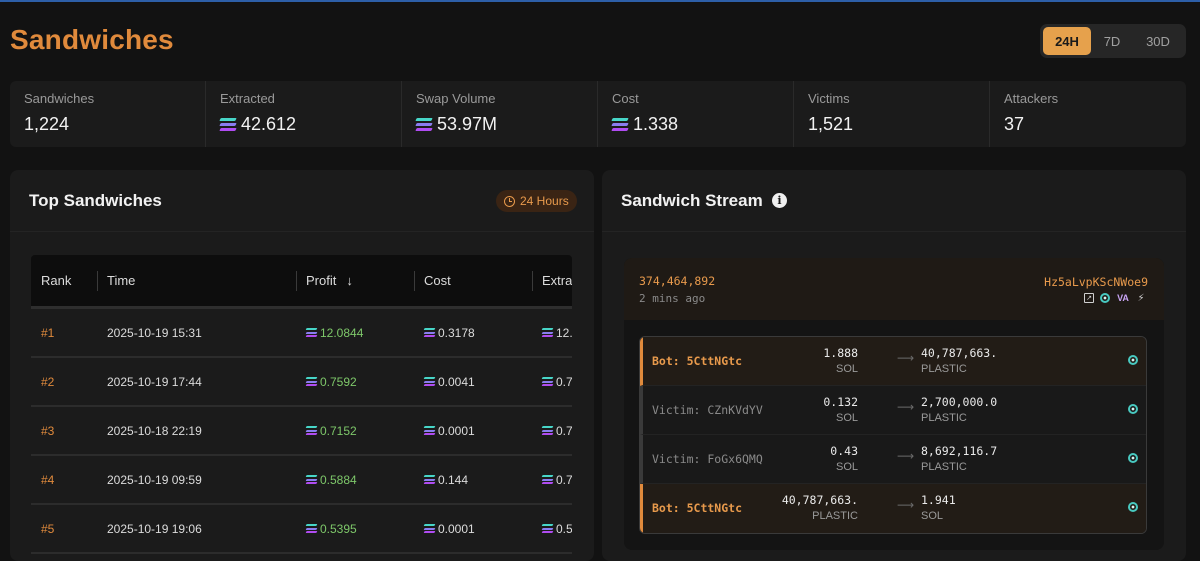 The height and width of the screenshot is (561, 1200). I want to click on range-7d-button: 7D, so click(1112, 41).